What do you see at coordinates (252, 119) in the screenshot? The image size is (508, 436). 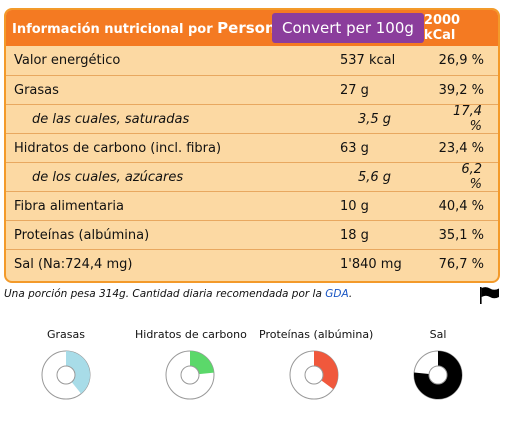 I see `table-row: de las cuales, saturadas 3,5 g 17,4 %` at bounding box center [252, 119].